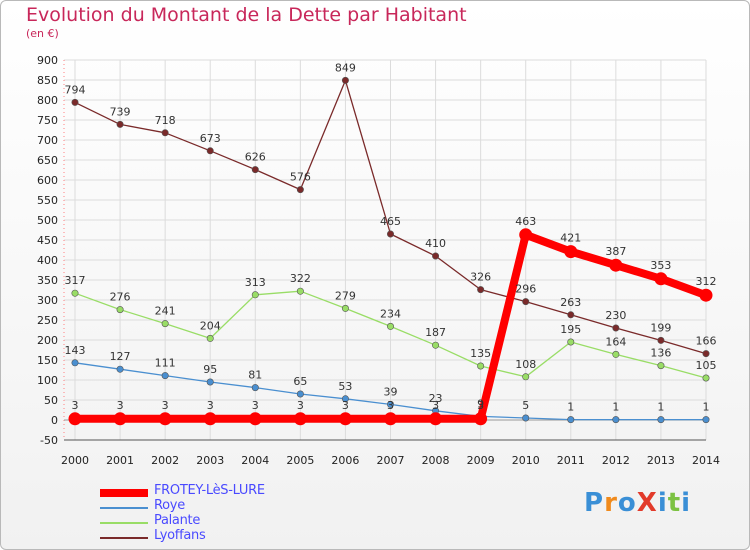 The height and width of the screenshot is (550, 750). What do you see at coordinates (345, 386) in the screenshot?
I see `data-label: 53` at bounding box center [345, 386].